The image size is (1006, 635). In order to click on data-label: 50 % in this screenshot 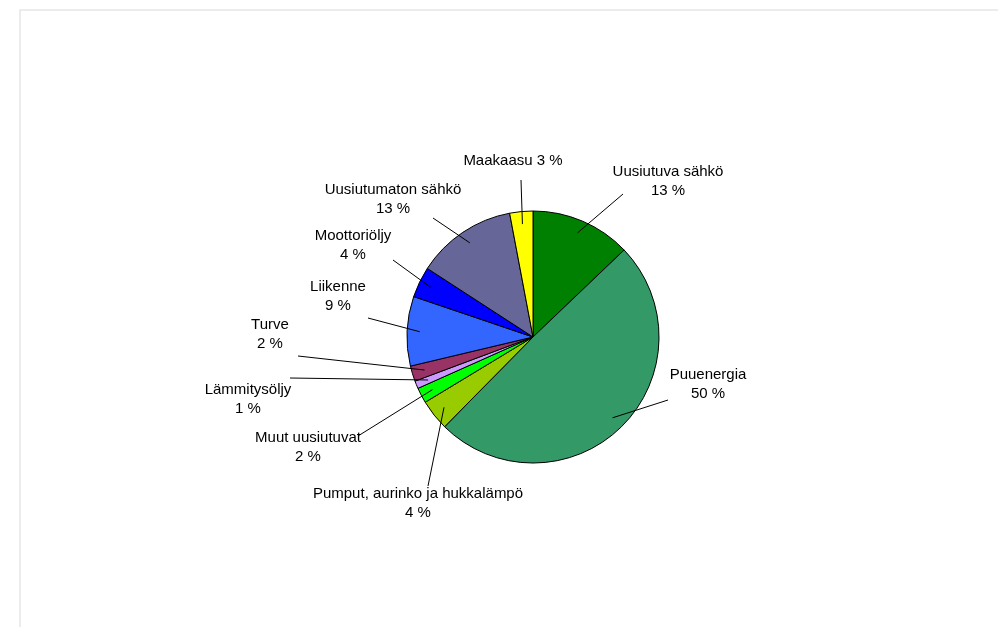, I will do `click(708, 392)`.